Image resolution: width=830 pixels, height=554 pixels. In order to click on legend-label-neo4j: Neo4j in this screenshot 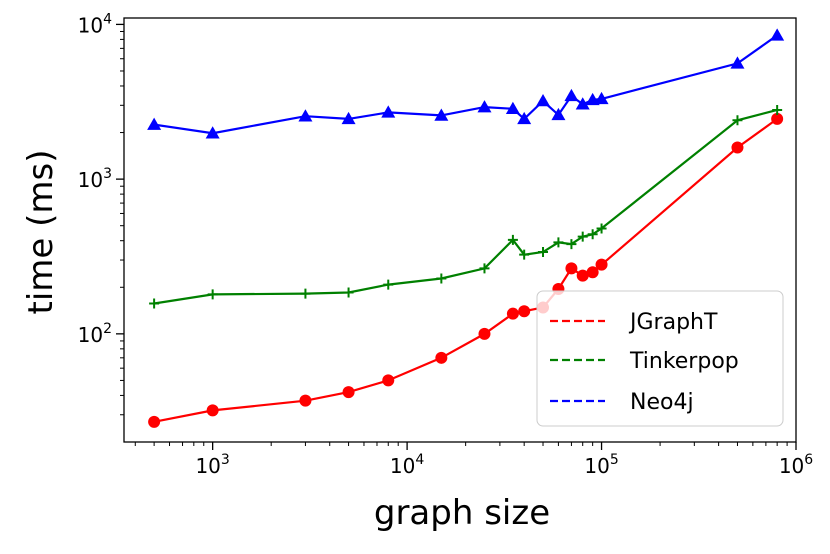, I will do `click(662, 402)`.